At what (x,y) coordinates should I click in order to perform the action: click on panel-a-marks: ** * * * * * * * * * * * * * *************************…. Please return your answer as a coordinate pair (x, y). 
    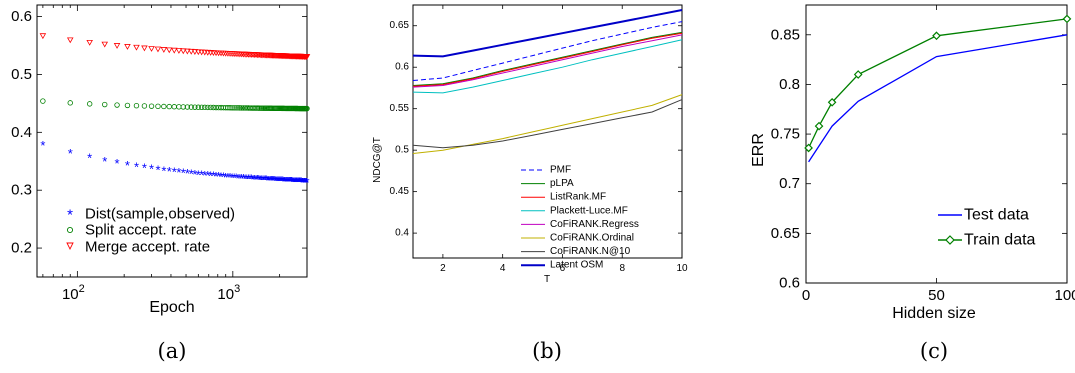
    Looking at the image, I should click on (175, 111).